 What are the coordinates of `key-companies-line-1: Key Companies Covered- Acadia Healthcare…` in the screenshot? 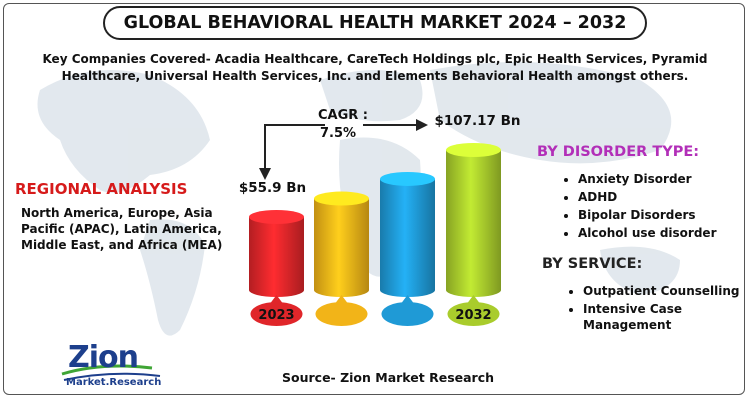 It's located at (375, 59).